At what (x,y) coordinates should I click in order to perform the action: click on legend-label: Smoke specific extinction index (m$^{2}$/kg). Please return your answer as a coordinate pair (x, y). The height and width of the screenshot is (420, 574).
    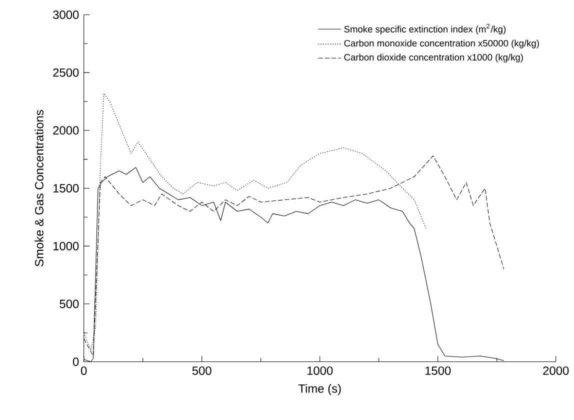
    Looking at the image, I should click on (425, 29).